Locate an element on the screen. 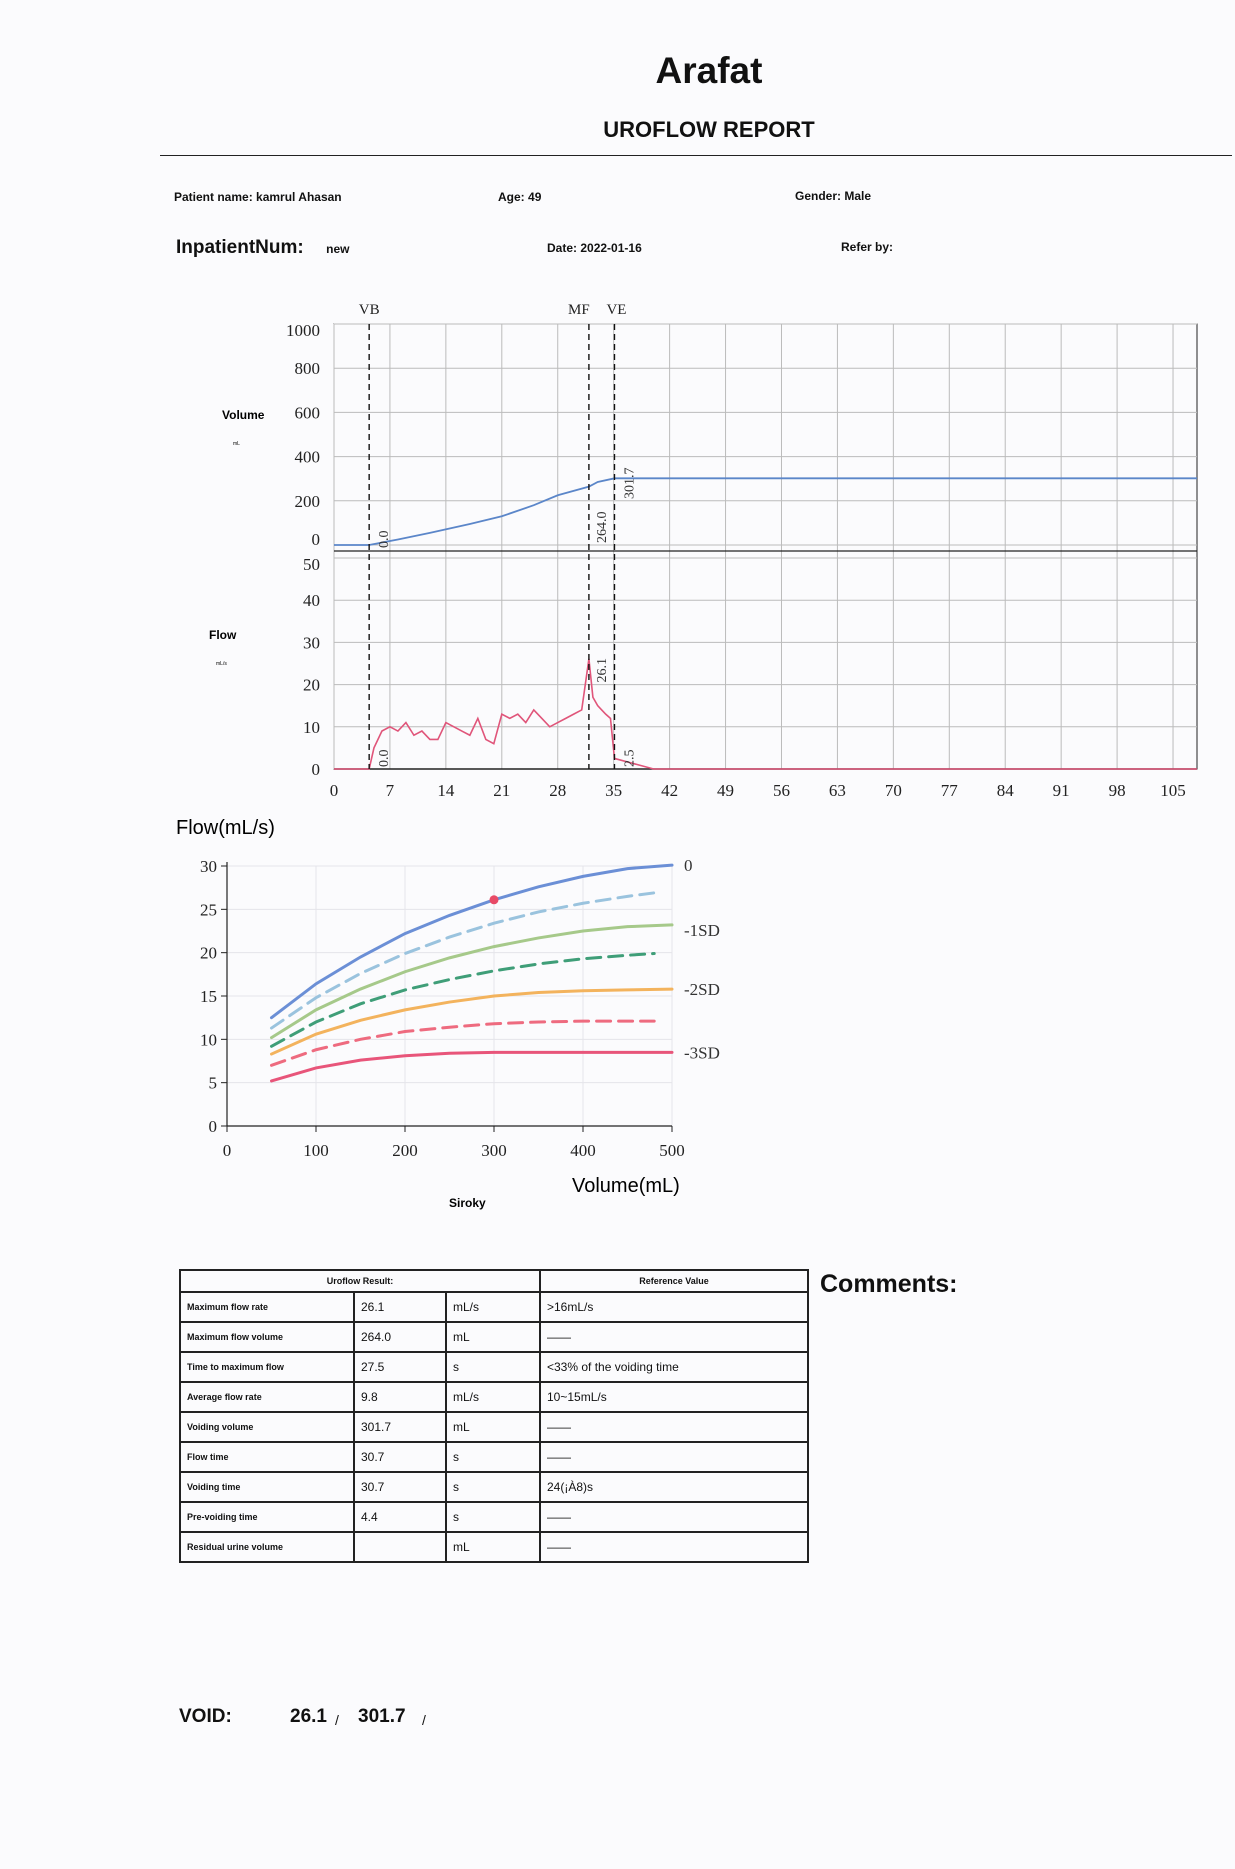 This screenshot has width=1235, height=1869. header-divider is located at coordinates (696, 155).